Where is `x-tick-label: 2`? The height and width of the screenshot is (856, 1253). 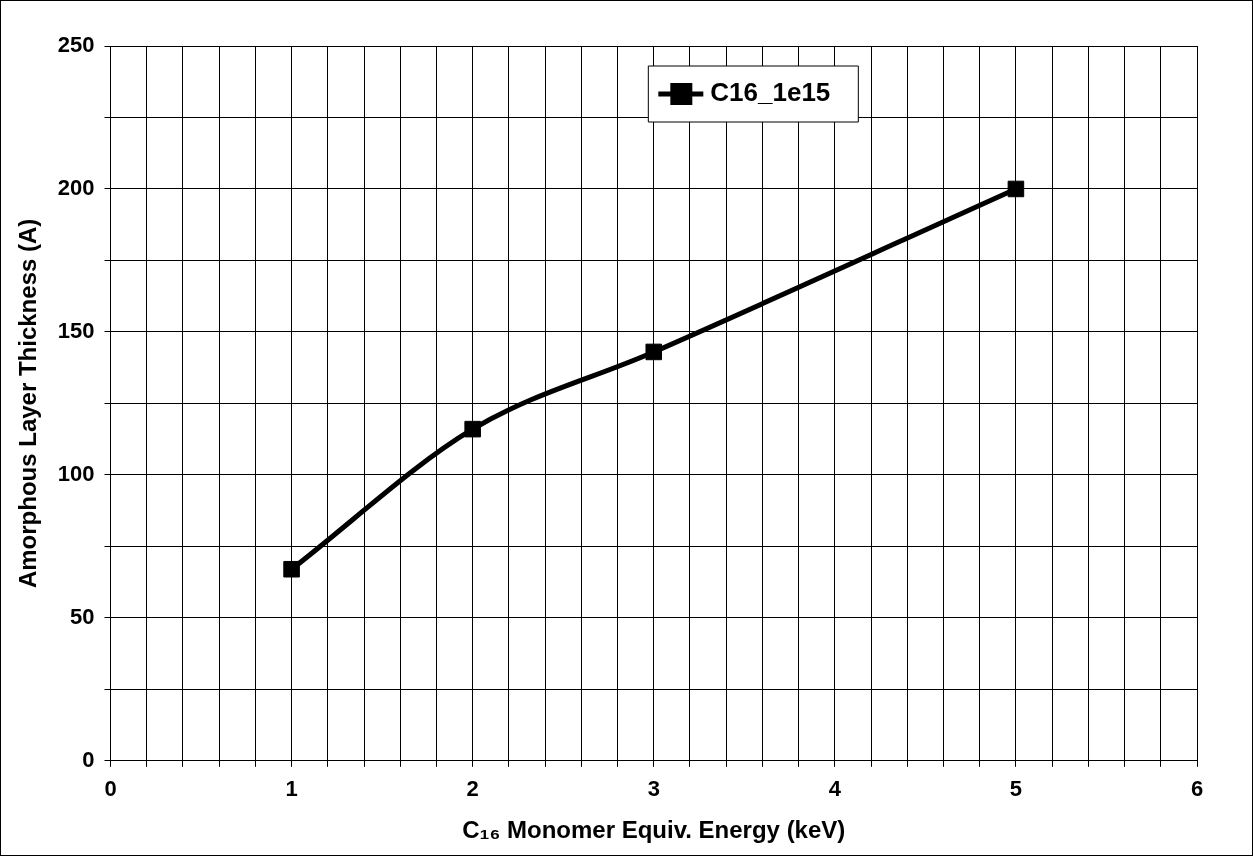
x-tick-label: 2 is located at coordinates (472, 789).